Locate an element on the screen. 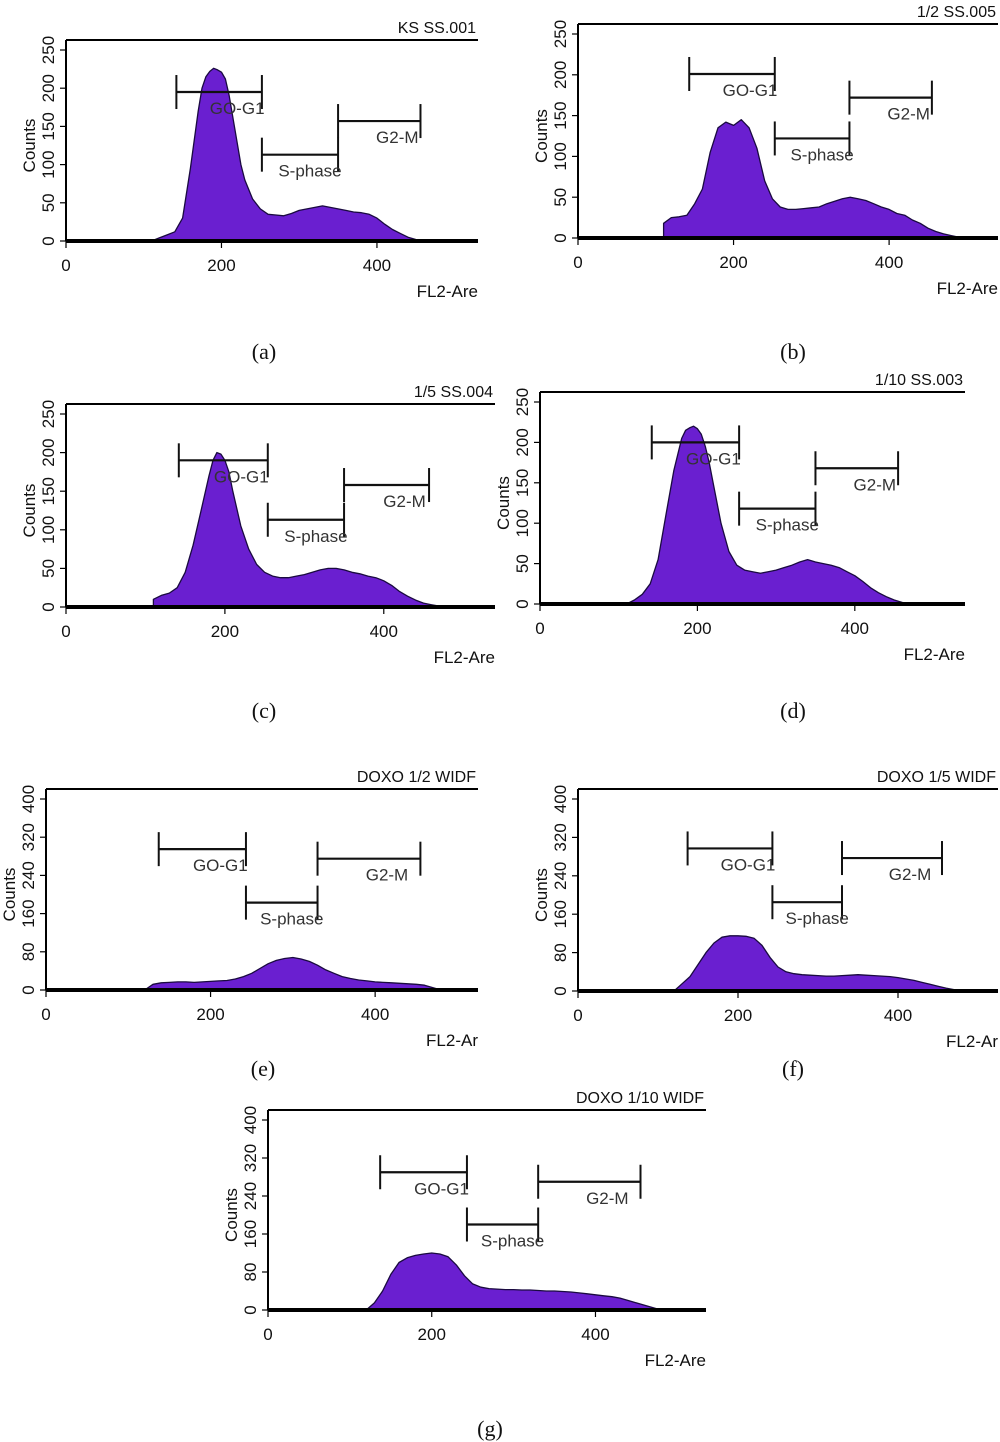 This screenshot has width=1000, height=1442. panel-caption: (f) is located at coordinates (793, 1068).